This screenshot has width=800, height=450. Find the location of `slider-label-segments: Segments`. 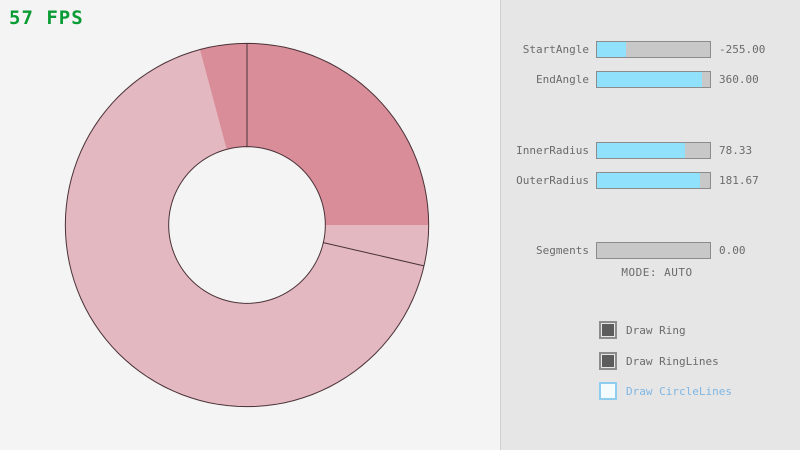

slider-label-segments: Segments is located at coordinates (562, 250).